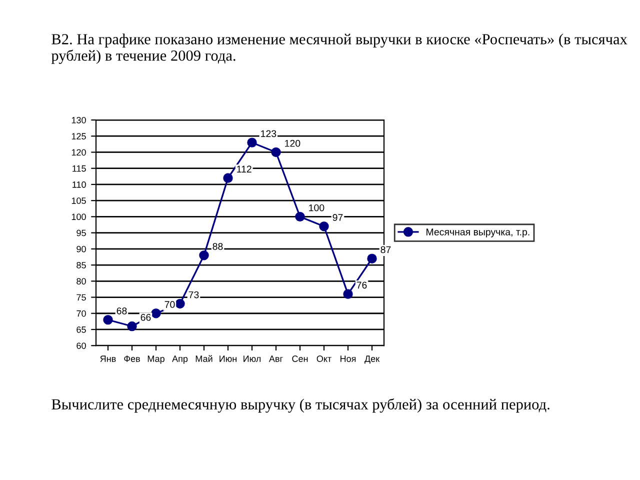  Describe the element at coordinates (316, 208) in the screenshot. I see `data-label: 100` at that location.